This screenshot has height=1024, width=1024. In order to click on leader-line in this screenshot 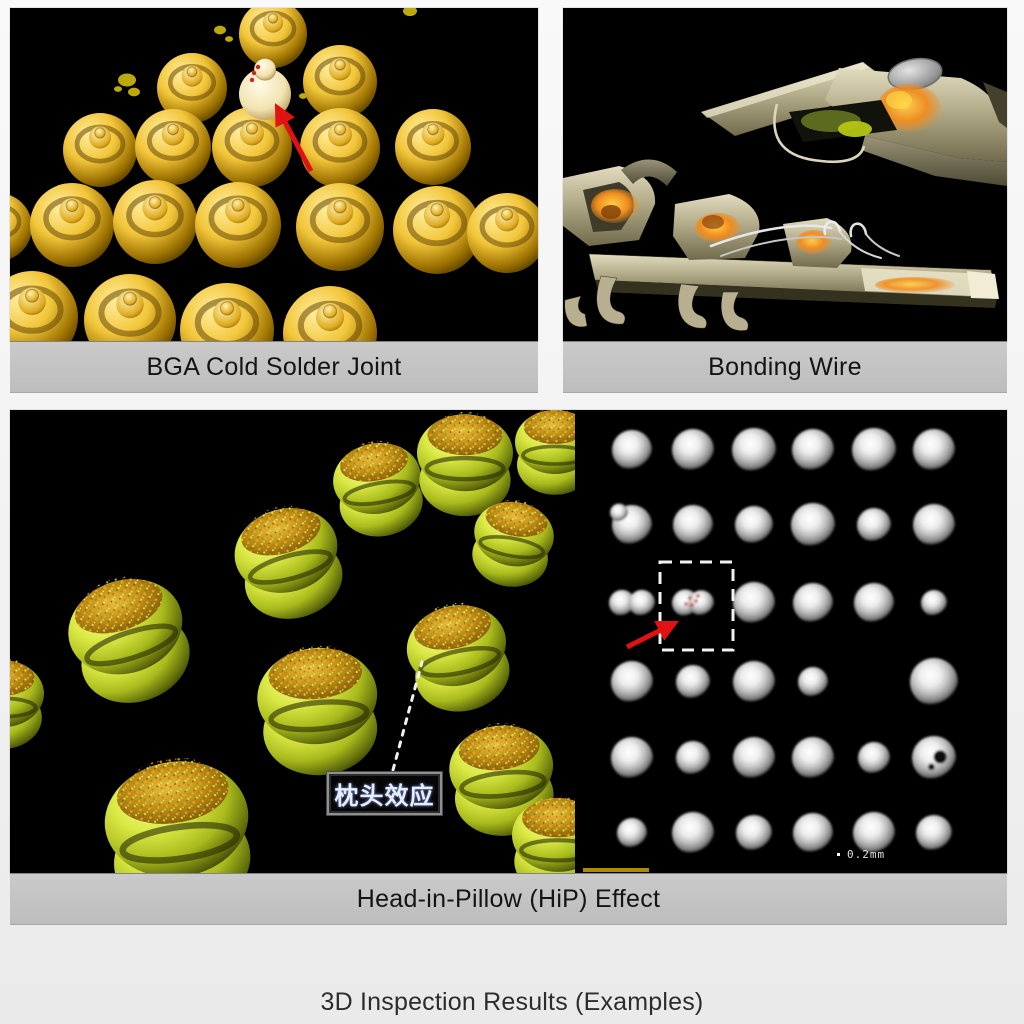, I will do `click(407, 716)`.